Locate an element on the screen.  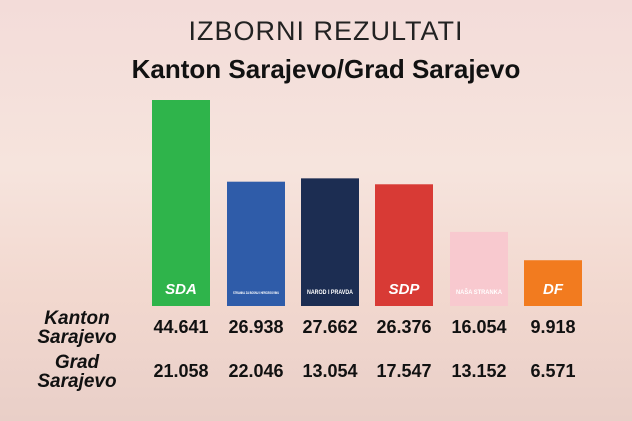
value-label: 27.662 is located at coordinates (329, 327).